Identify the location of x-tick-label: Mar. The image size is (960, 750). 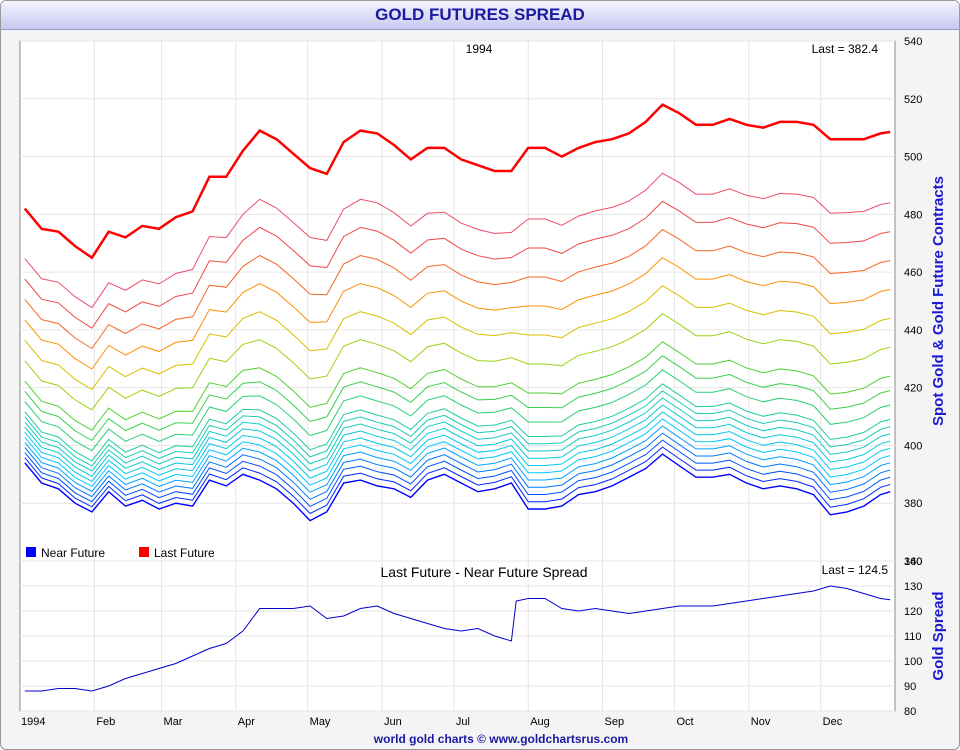
(172, 722).